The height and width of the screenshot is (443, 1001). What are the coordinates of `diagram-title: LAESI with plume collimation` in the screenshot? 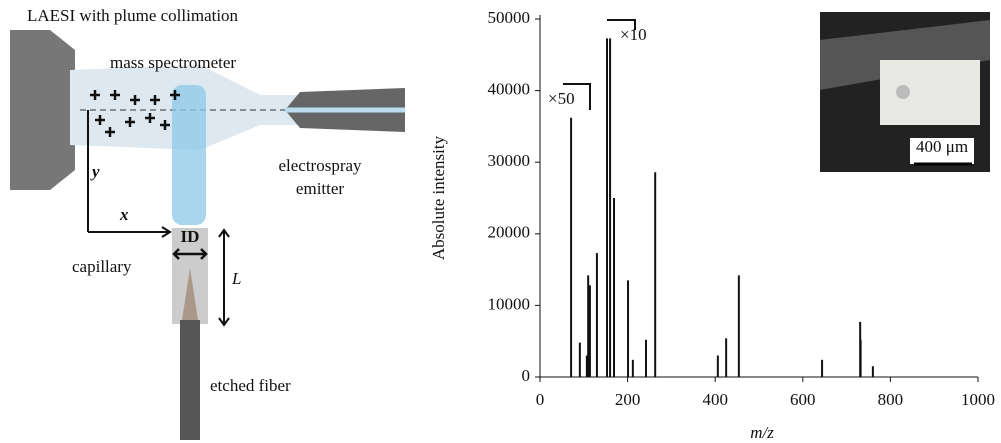 It's located at (133, 15).